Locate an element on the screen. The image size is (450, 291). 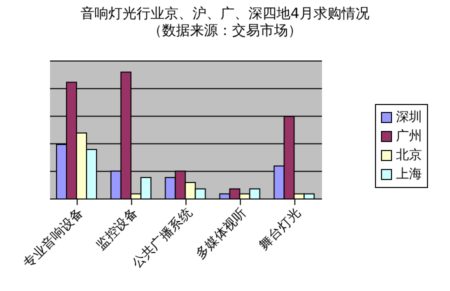
legend-label: 广州 is located at coordinates (409, 137).